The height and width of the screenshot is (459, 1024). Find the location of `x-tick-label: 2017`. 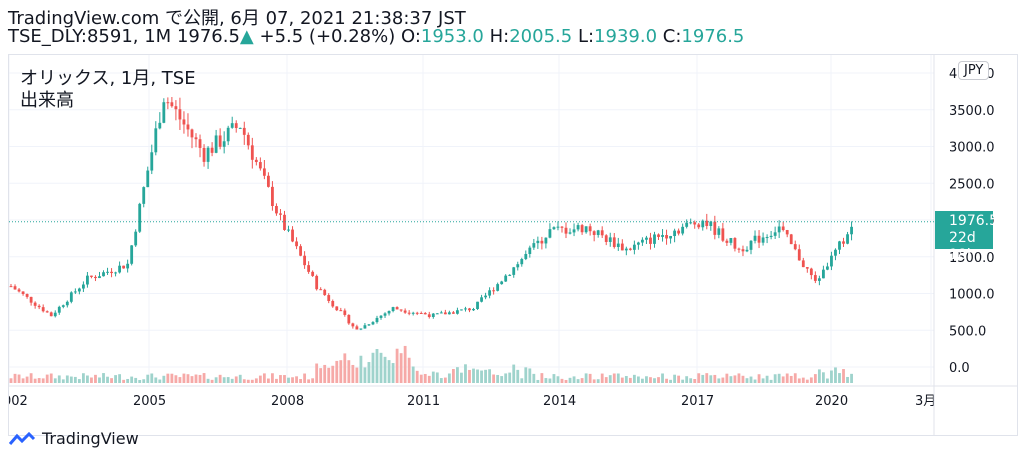

x-tick-label: 2017 is located at coordinates (697, 401).